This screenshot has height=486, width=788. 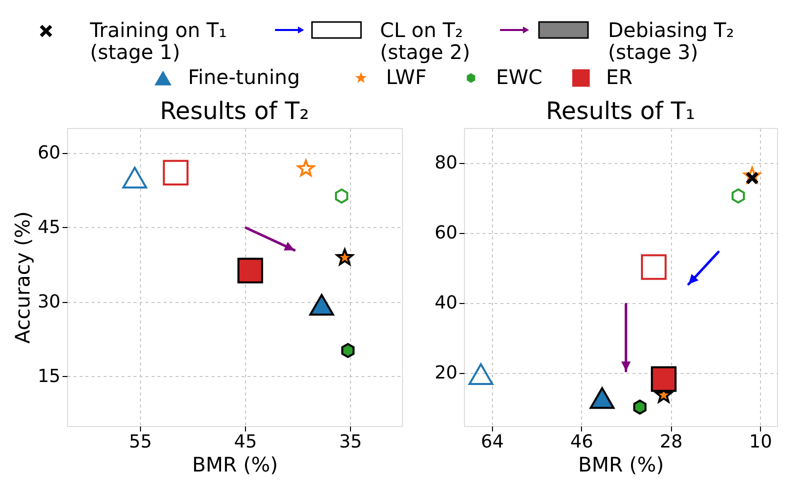 I want to click on y-tick-label: 40, so click(x=446, y=303).